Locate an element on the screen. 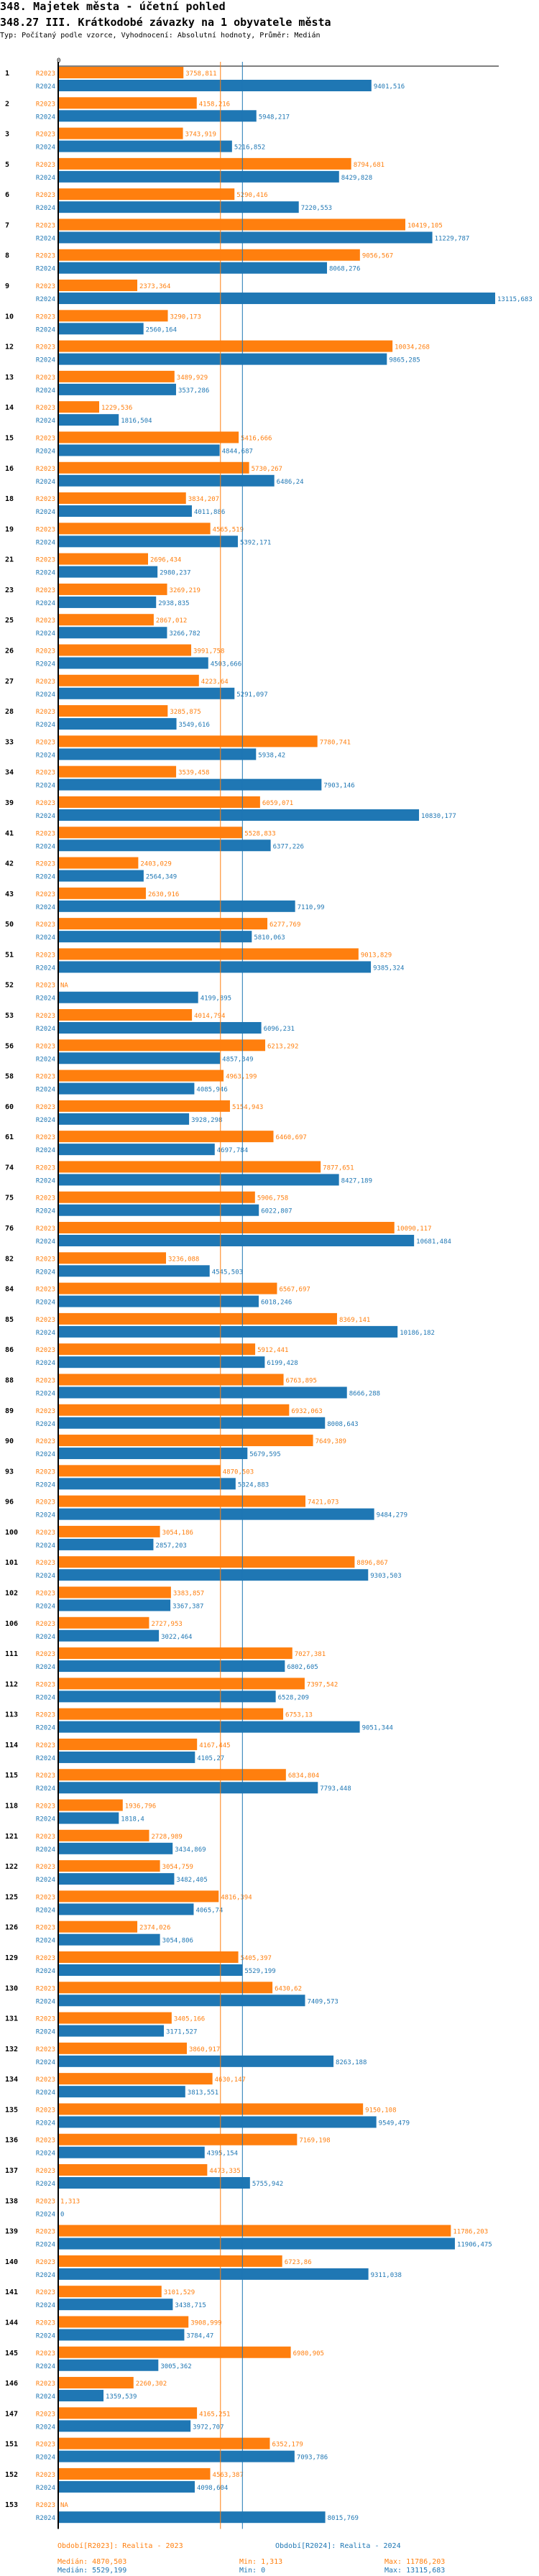  category-label: 134 is located at coordinates (11, 2080).